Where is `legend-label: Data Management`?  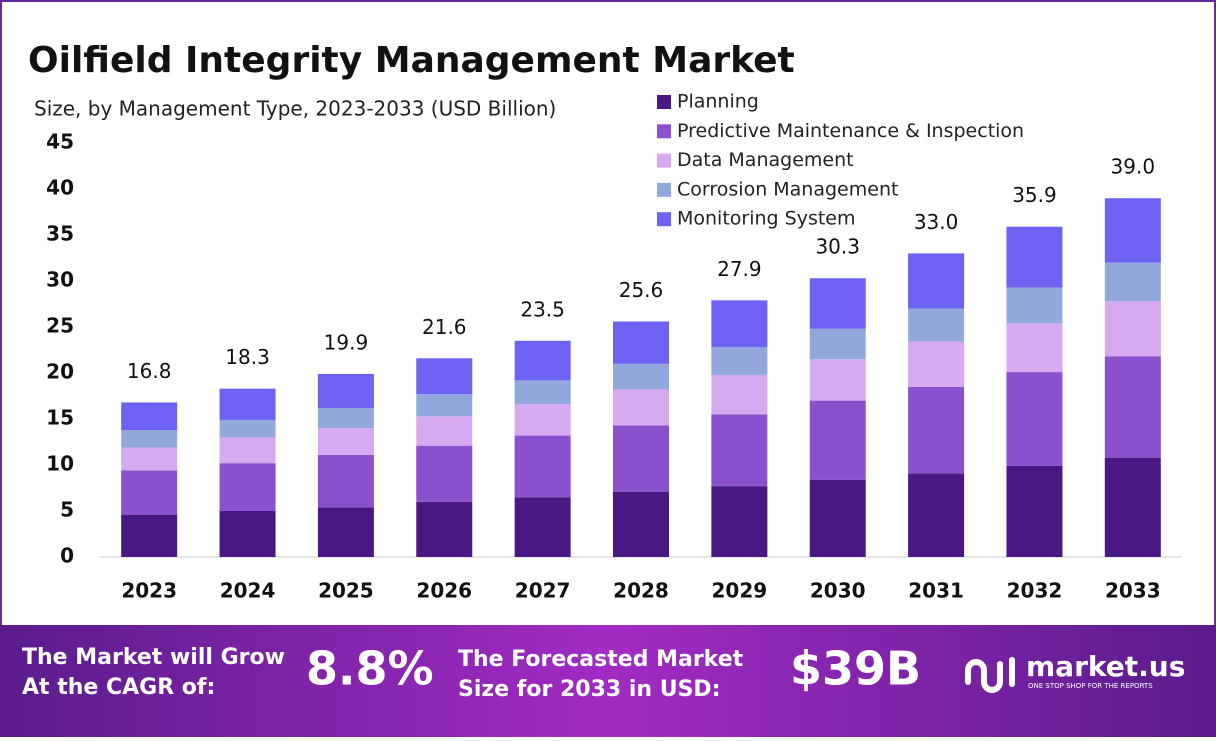
legend-label: Data Management is located at coordinates (765, 160).